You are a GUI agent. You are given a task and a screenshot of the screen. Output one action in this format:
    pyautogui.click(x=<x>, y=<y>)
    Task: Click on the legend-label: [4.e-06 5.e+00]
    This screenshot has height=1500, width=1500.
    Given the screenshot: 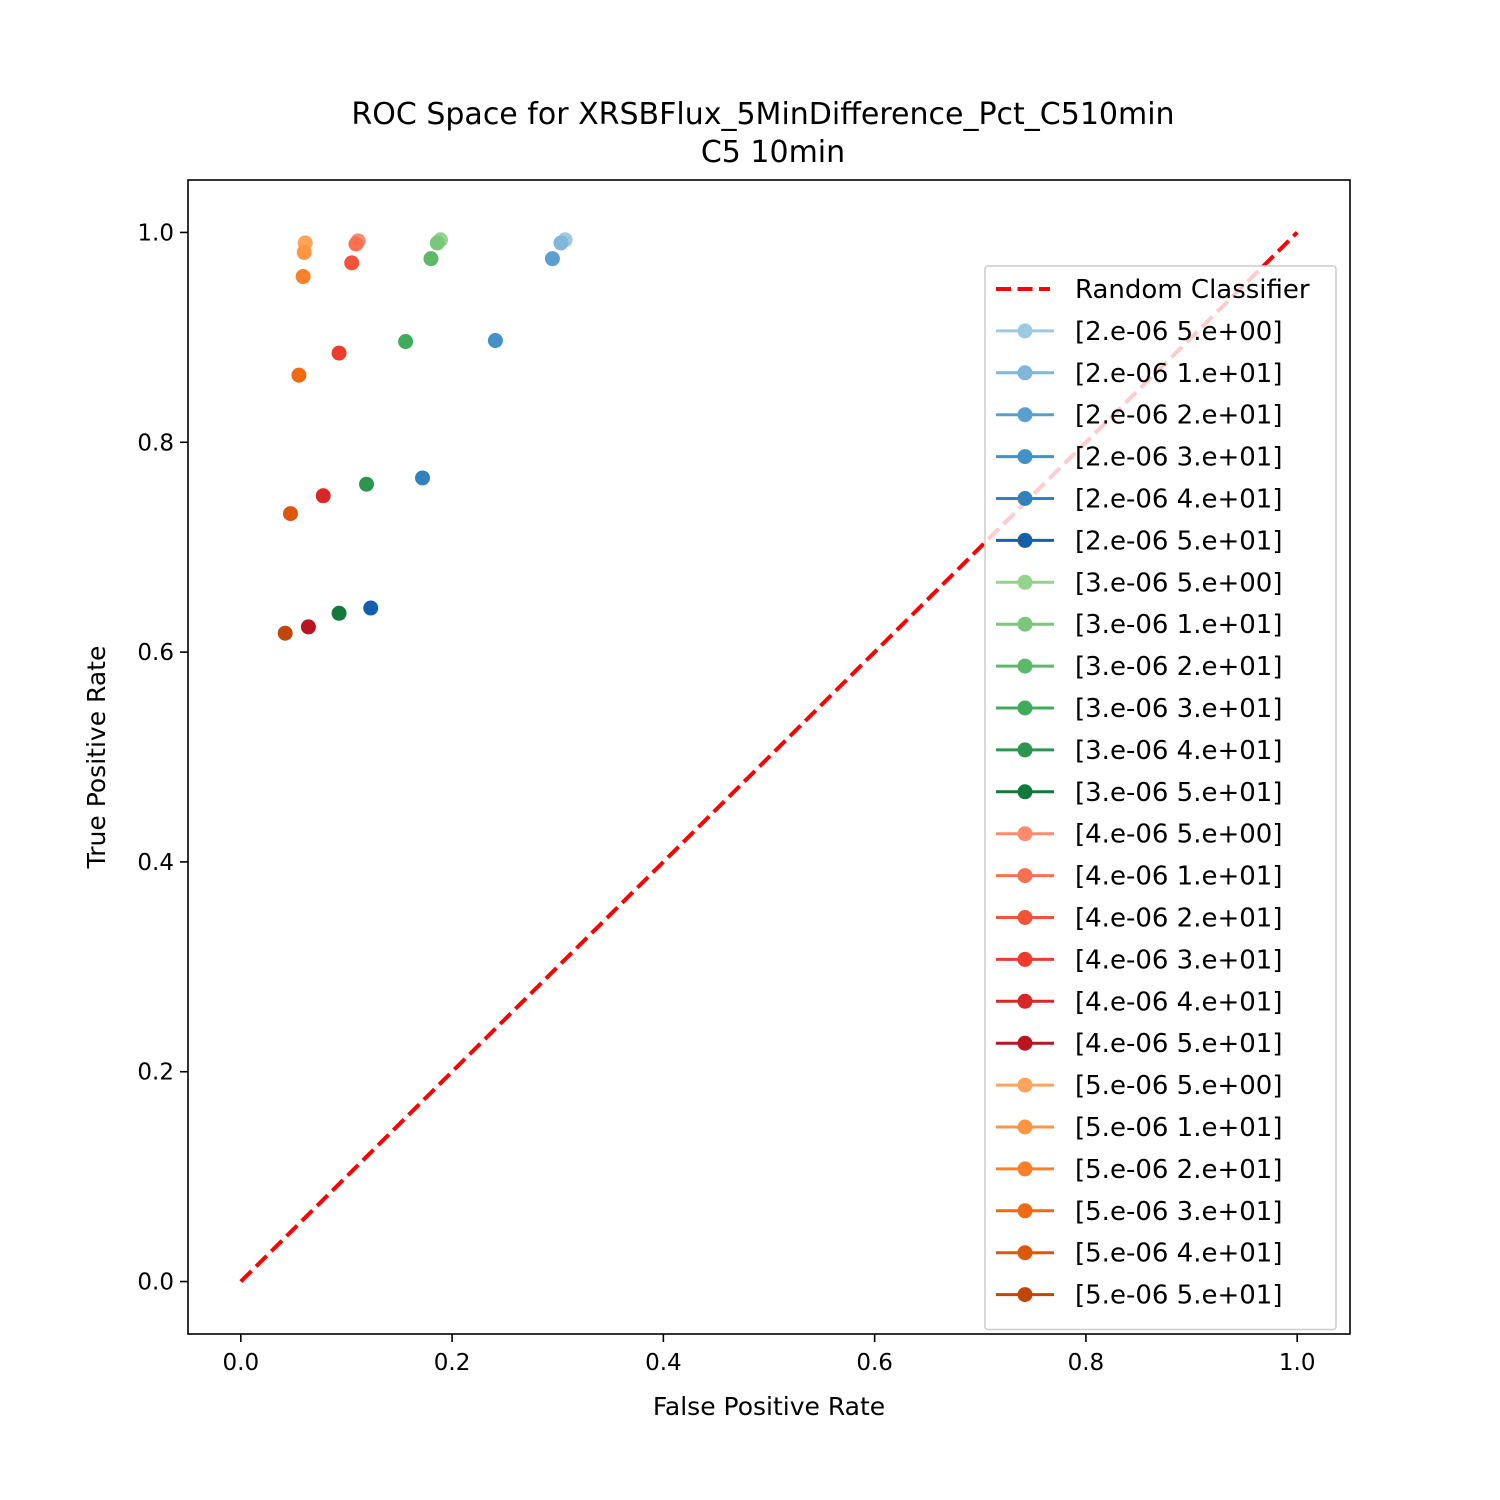 What is the action you would take?
    pyautogui.click(x=1179, y=835)
    